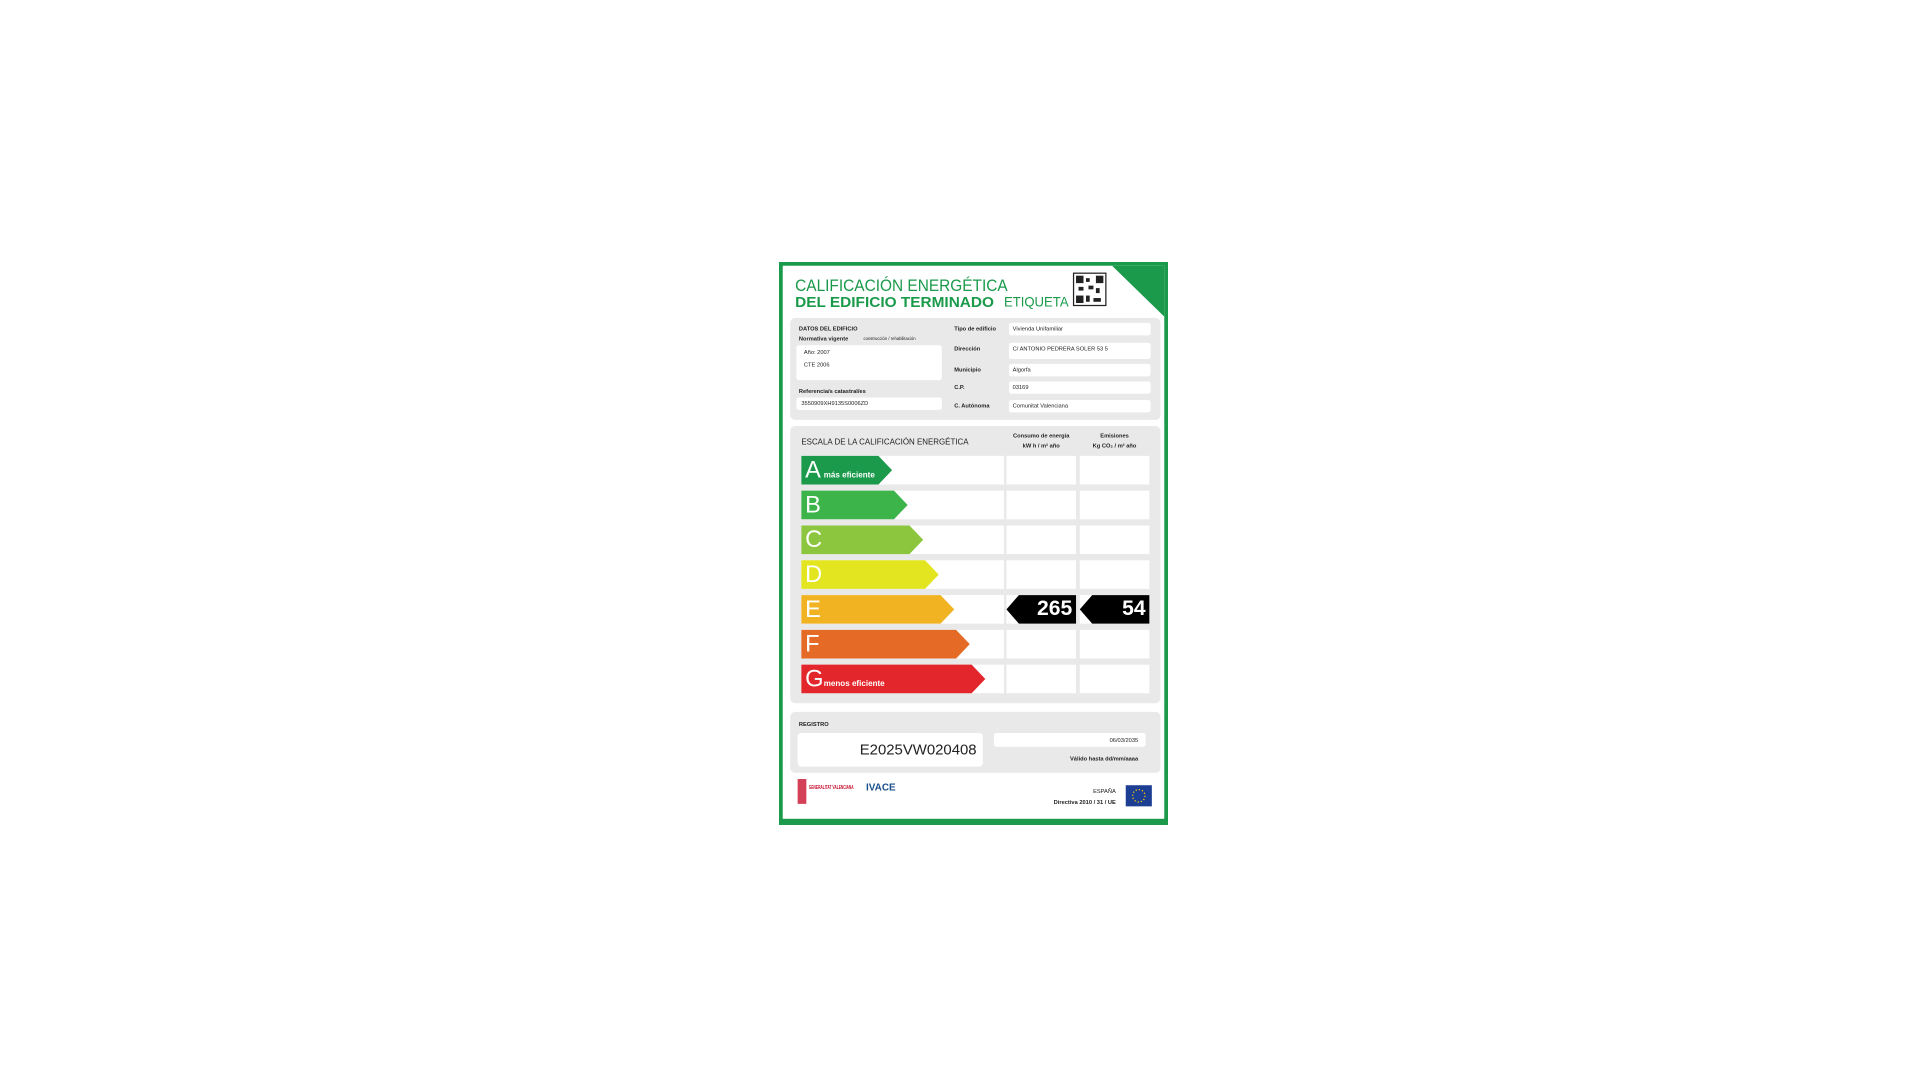 This screenshot has width=1920, height=1080. What do you see at coordinates (817, 353) in the screenshot?
I see `year: Año: 2007` at bounding box center [817, 353].